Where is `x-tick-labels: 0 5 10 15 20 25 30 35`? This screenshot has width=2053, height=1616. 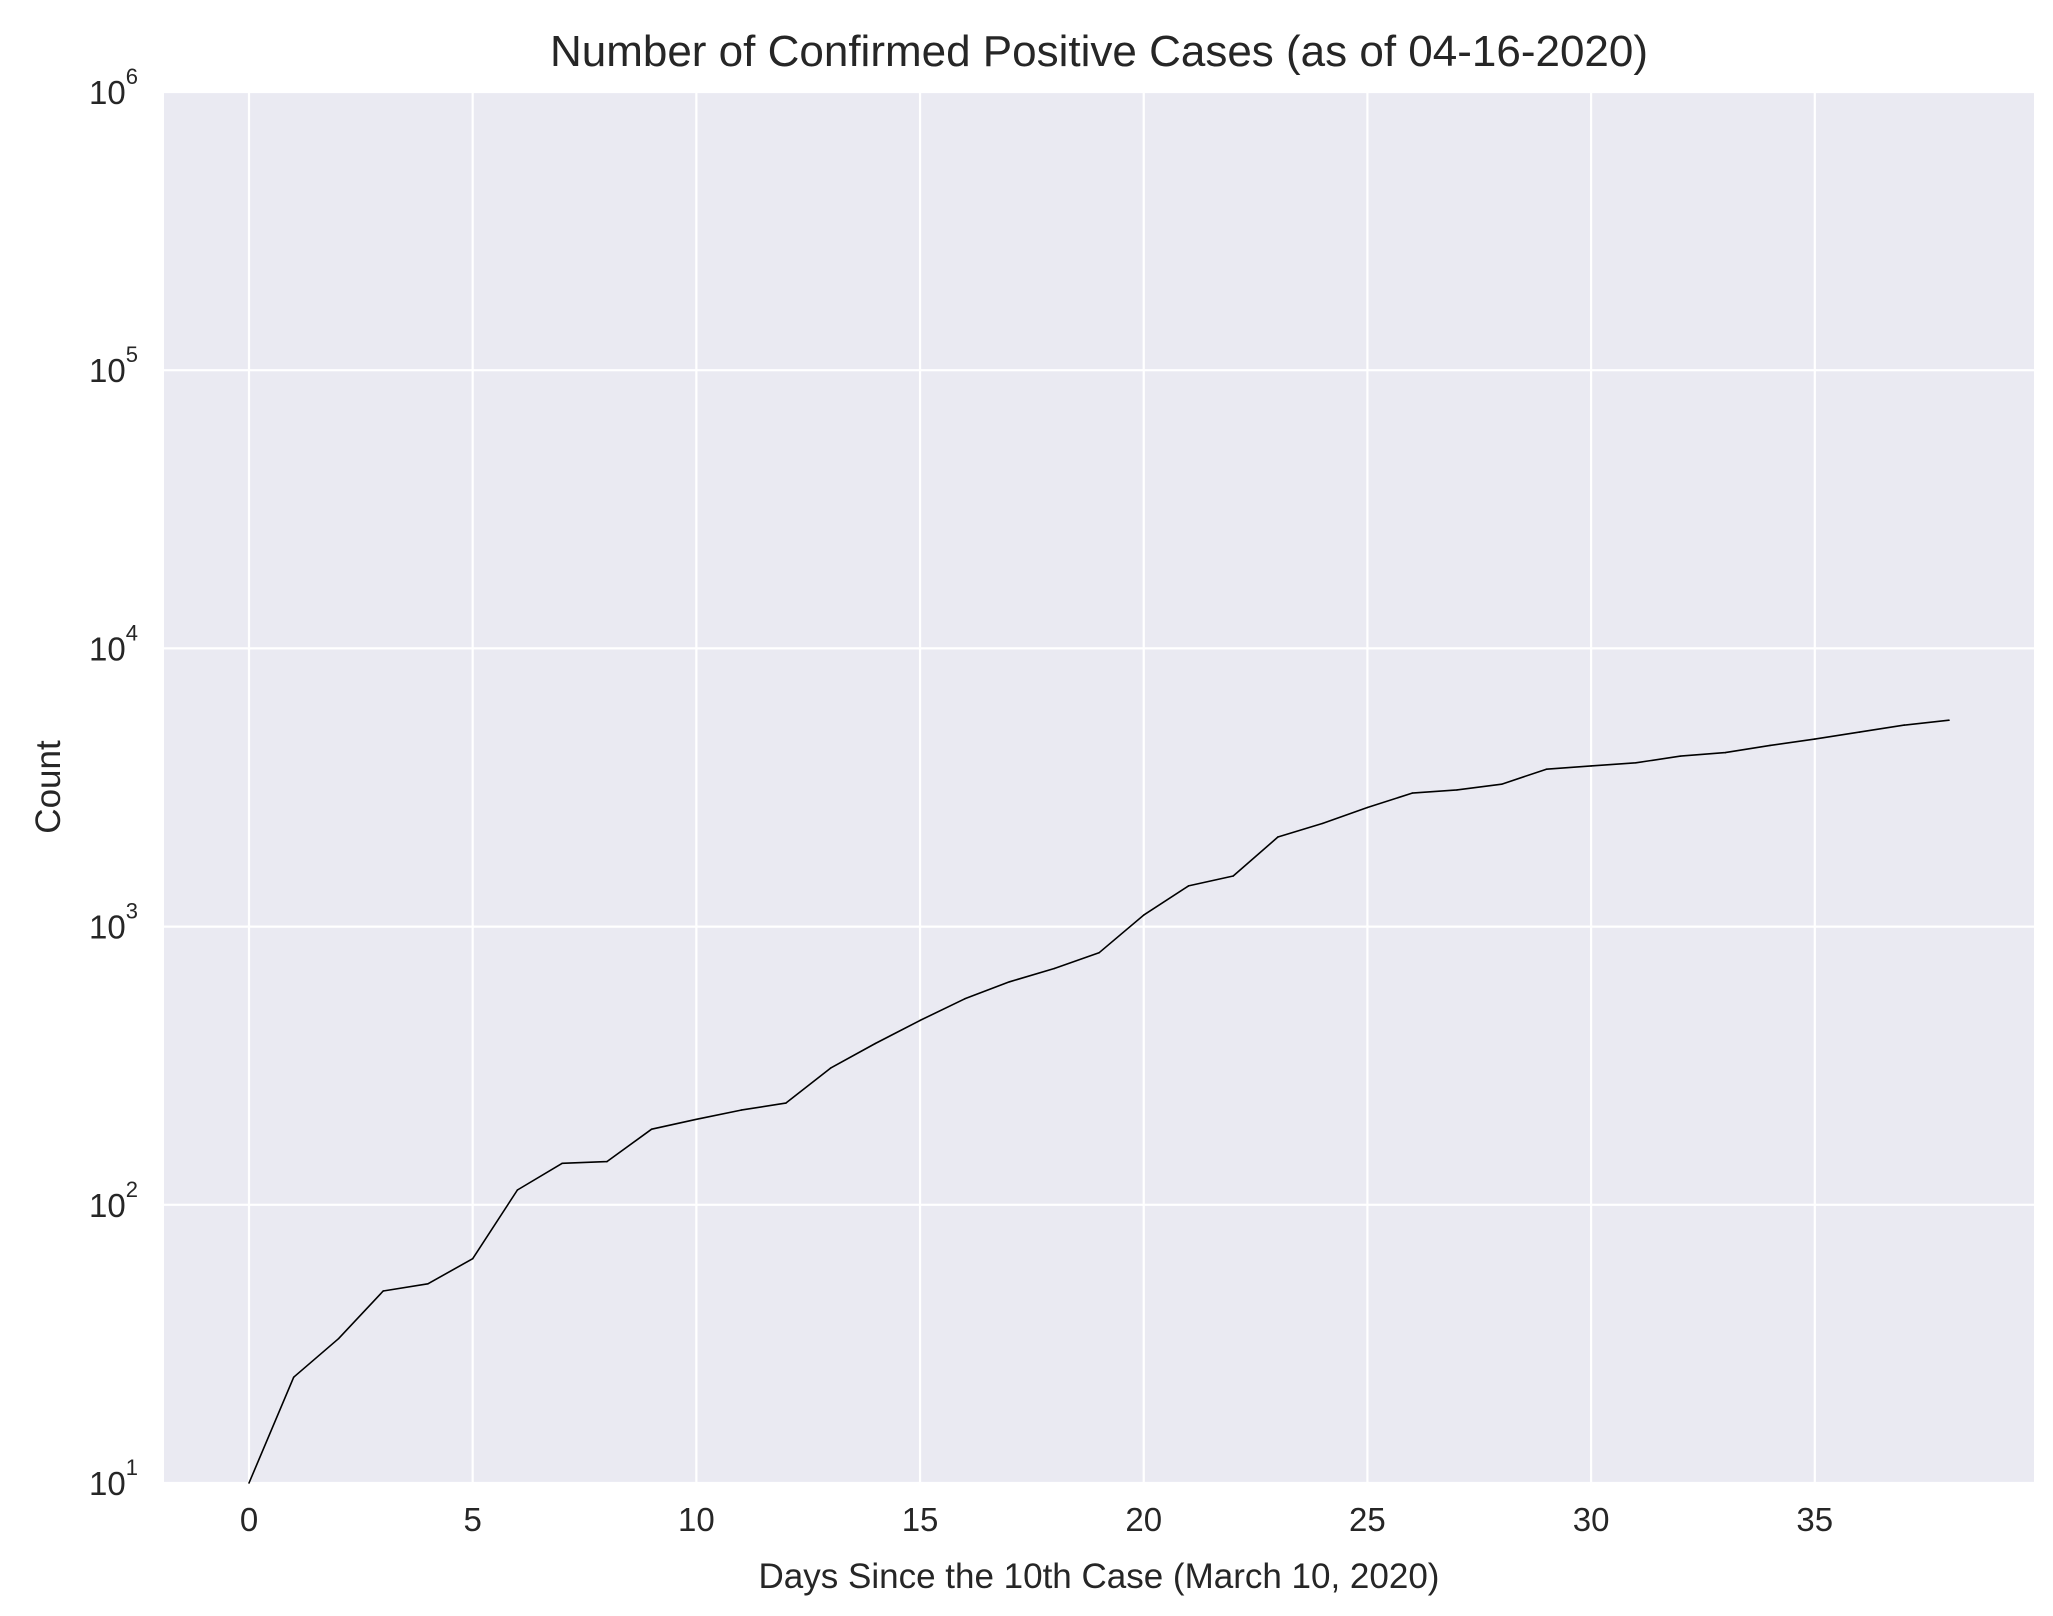
x-tick-labels: 0 5 10 15 20 25 30 35 is located at coordinates (1036, 1519).